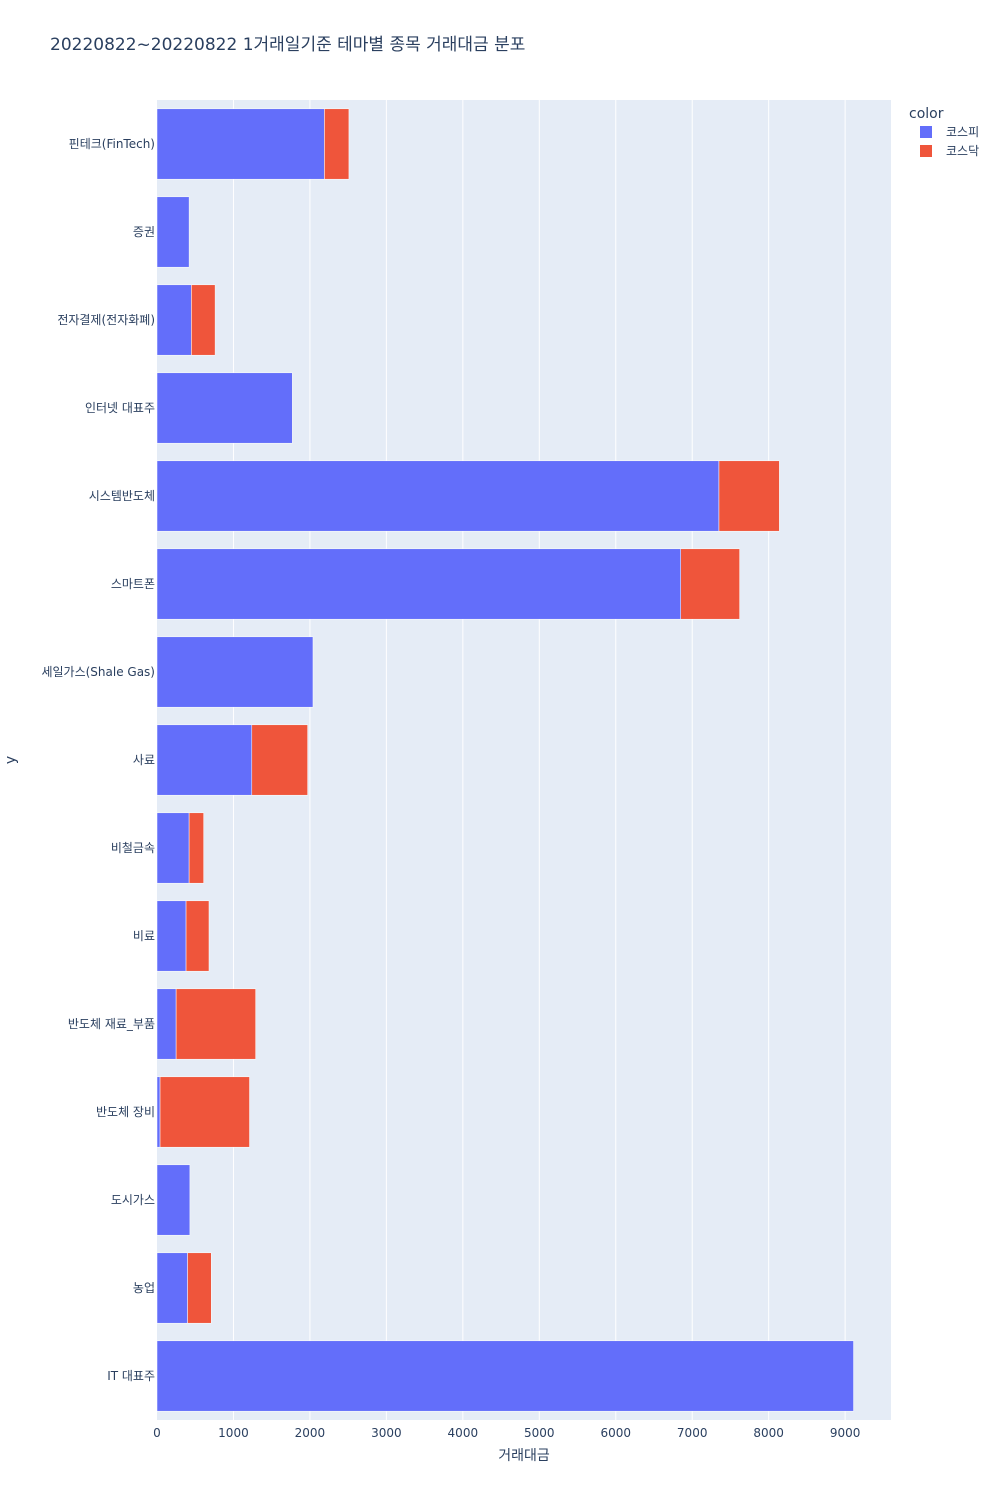 The image size is (1000, 1500). Describe the element at coordinates (506, 1433) in the screenshot. I see `x-tick-labels: 0 1000 2000 3000 4000 5000 6000 7000 8000 9000` at that location.